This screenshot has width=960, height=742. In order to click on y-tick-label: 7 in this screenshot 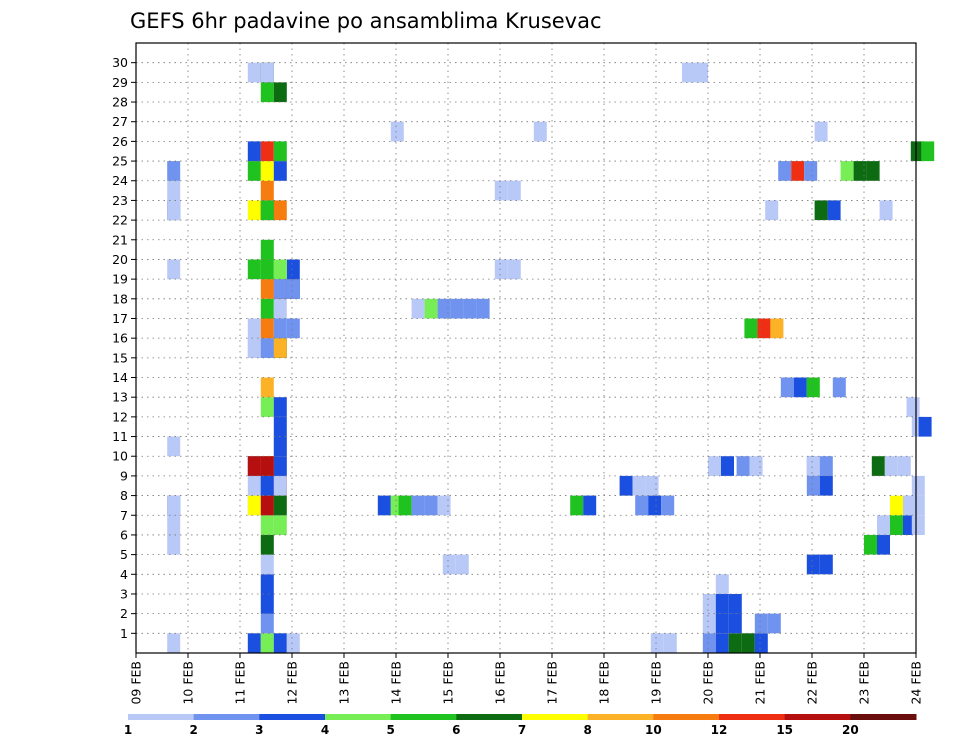, I will do `click(124, 515)`.